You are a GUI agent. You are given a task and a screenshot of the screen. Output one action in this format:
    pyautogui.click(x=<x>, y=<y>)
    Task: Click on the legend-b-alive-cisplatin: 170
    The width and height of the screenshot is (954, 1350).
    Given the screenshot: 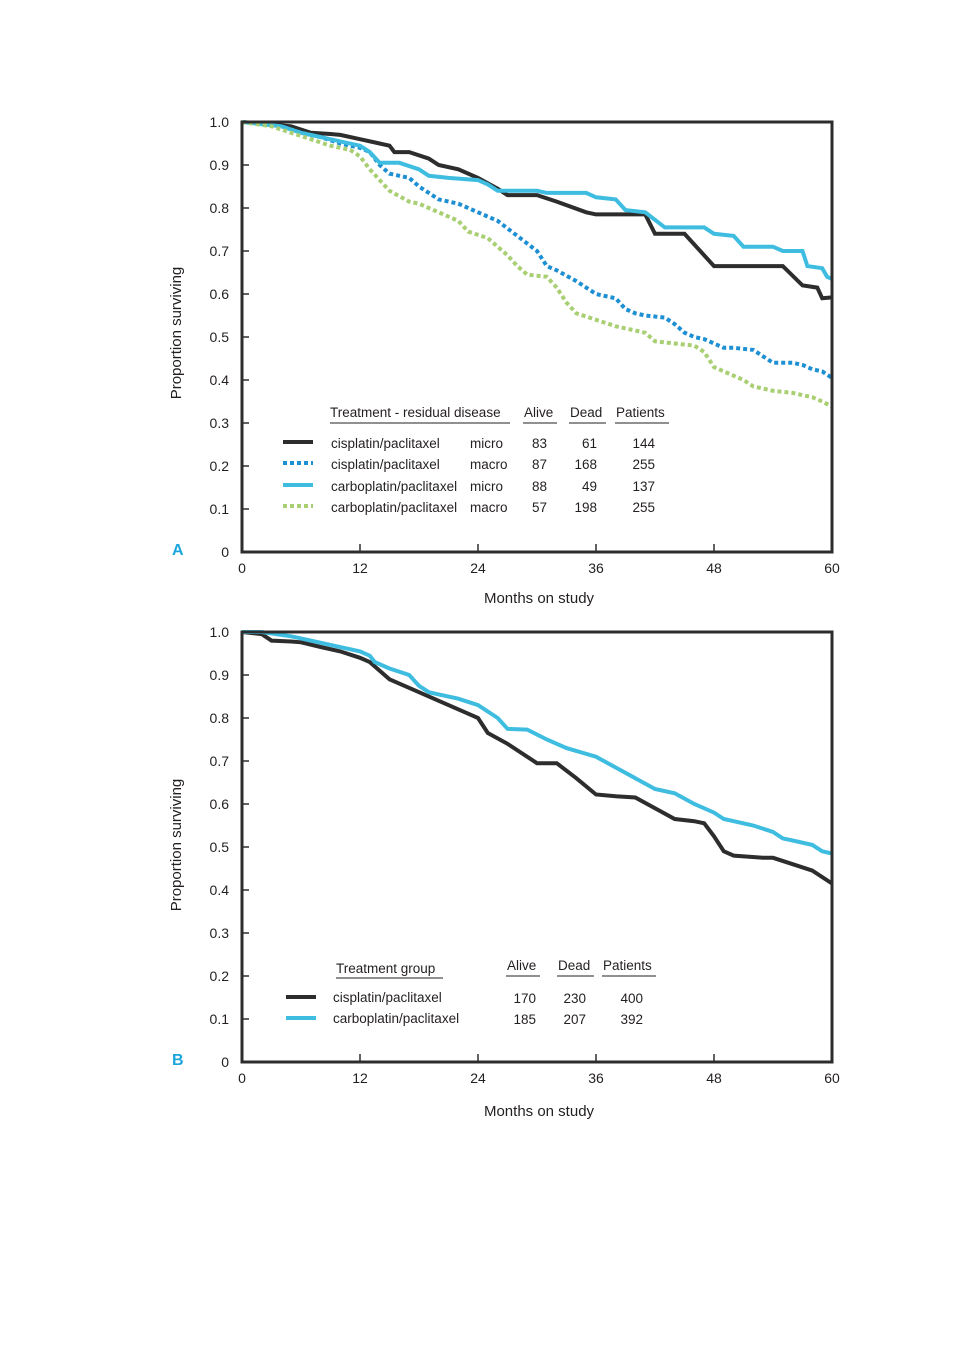 What is the action you would take?
    pyautogui.click(x=524, y=998)
    